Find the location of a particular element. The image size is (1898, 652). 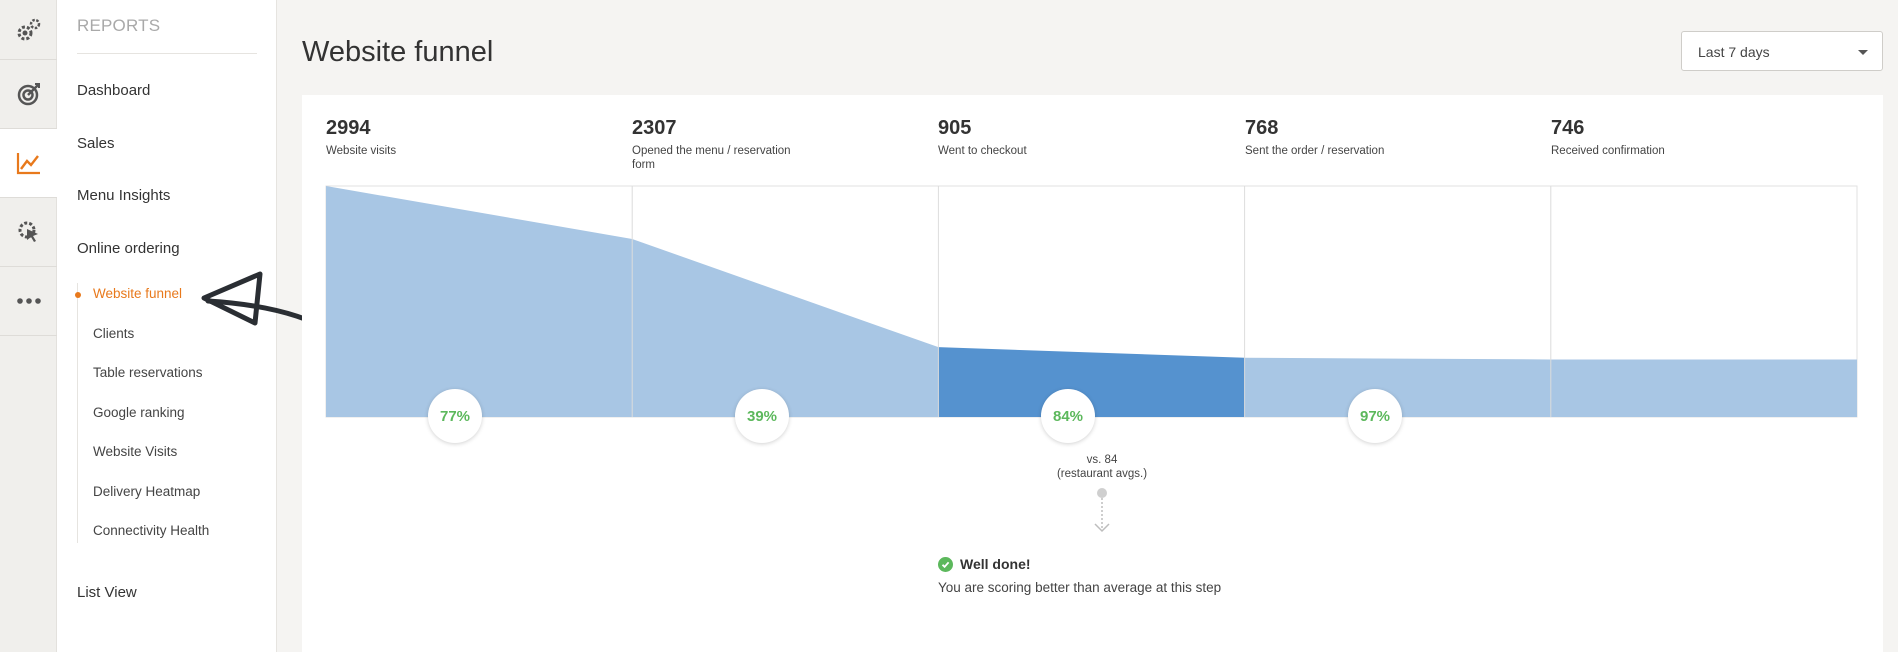

feedback-title: Well done! is located at coordinates (984, 564).